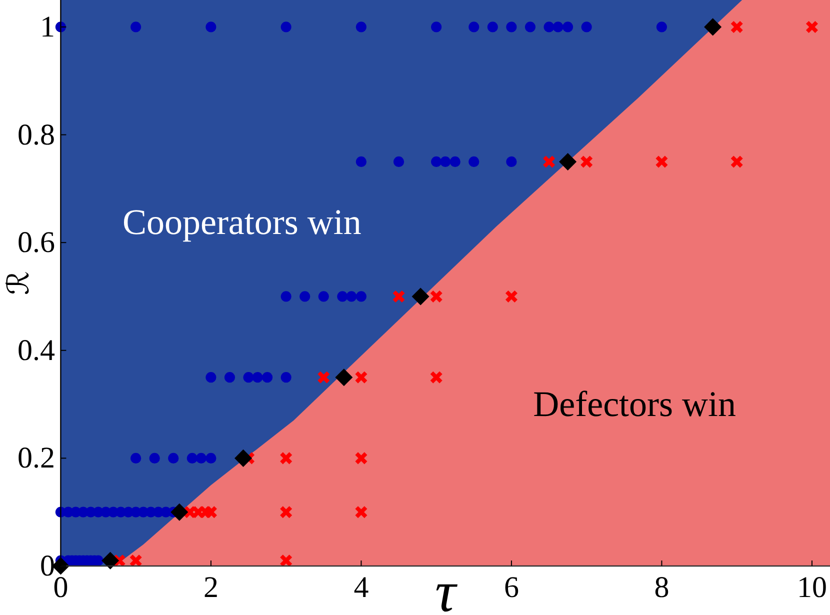 Image resolution: width=830 pixels, height=615 pixels. Describe the element at coordinates (446, 587) in the screenshot. I see `x-axis-title: τ` at that location.